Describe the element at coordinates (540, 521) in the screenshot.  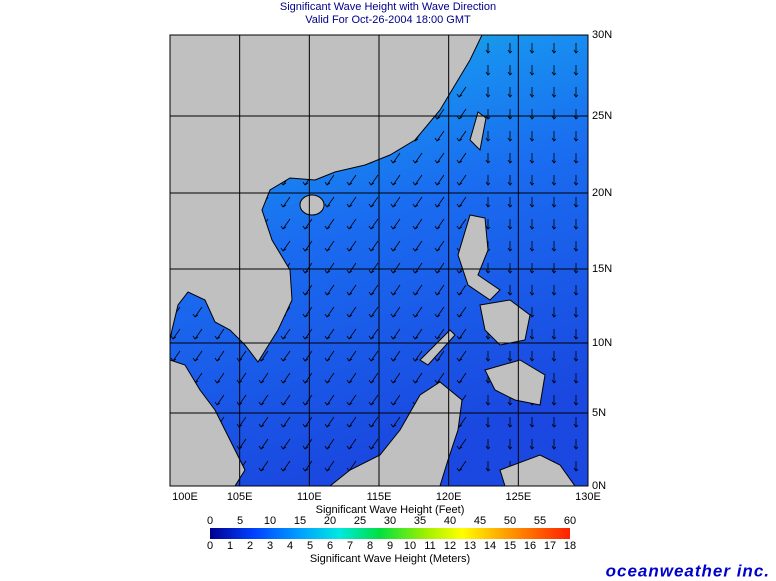
I see `colorbar-tick: 55` at that location.